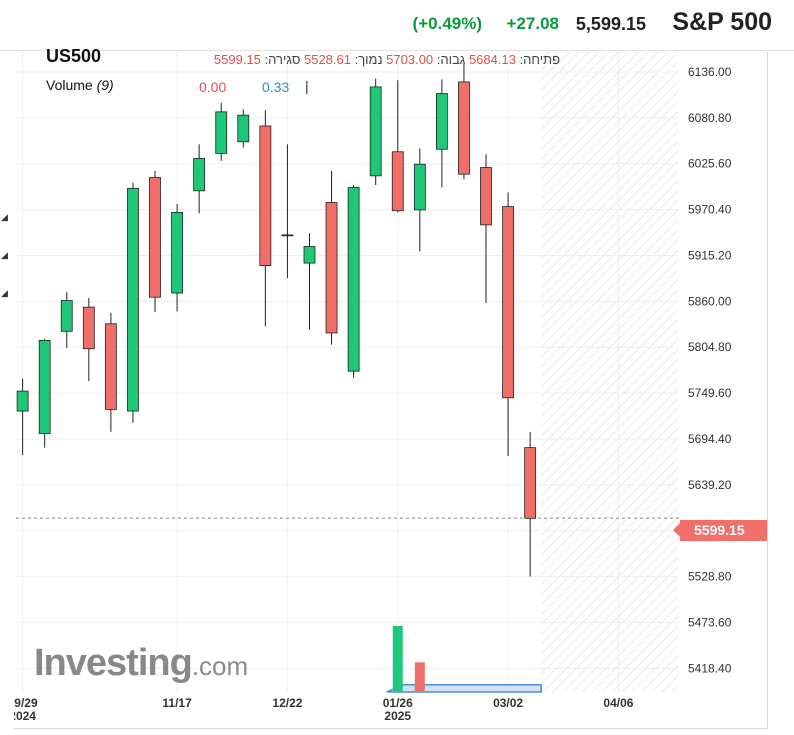 Image resolution: width=794 pixels, height=735 pixels. What do you see at coordinates (710, 623) in the screenshot?
I see `y-axis-label: 5473.60` at bounding box center [710, 623].